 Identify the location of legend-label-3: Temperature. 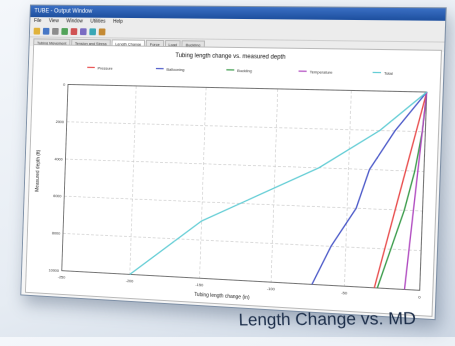
(321, 72).